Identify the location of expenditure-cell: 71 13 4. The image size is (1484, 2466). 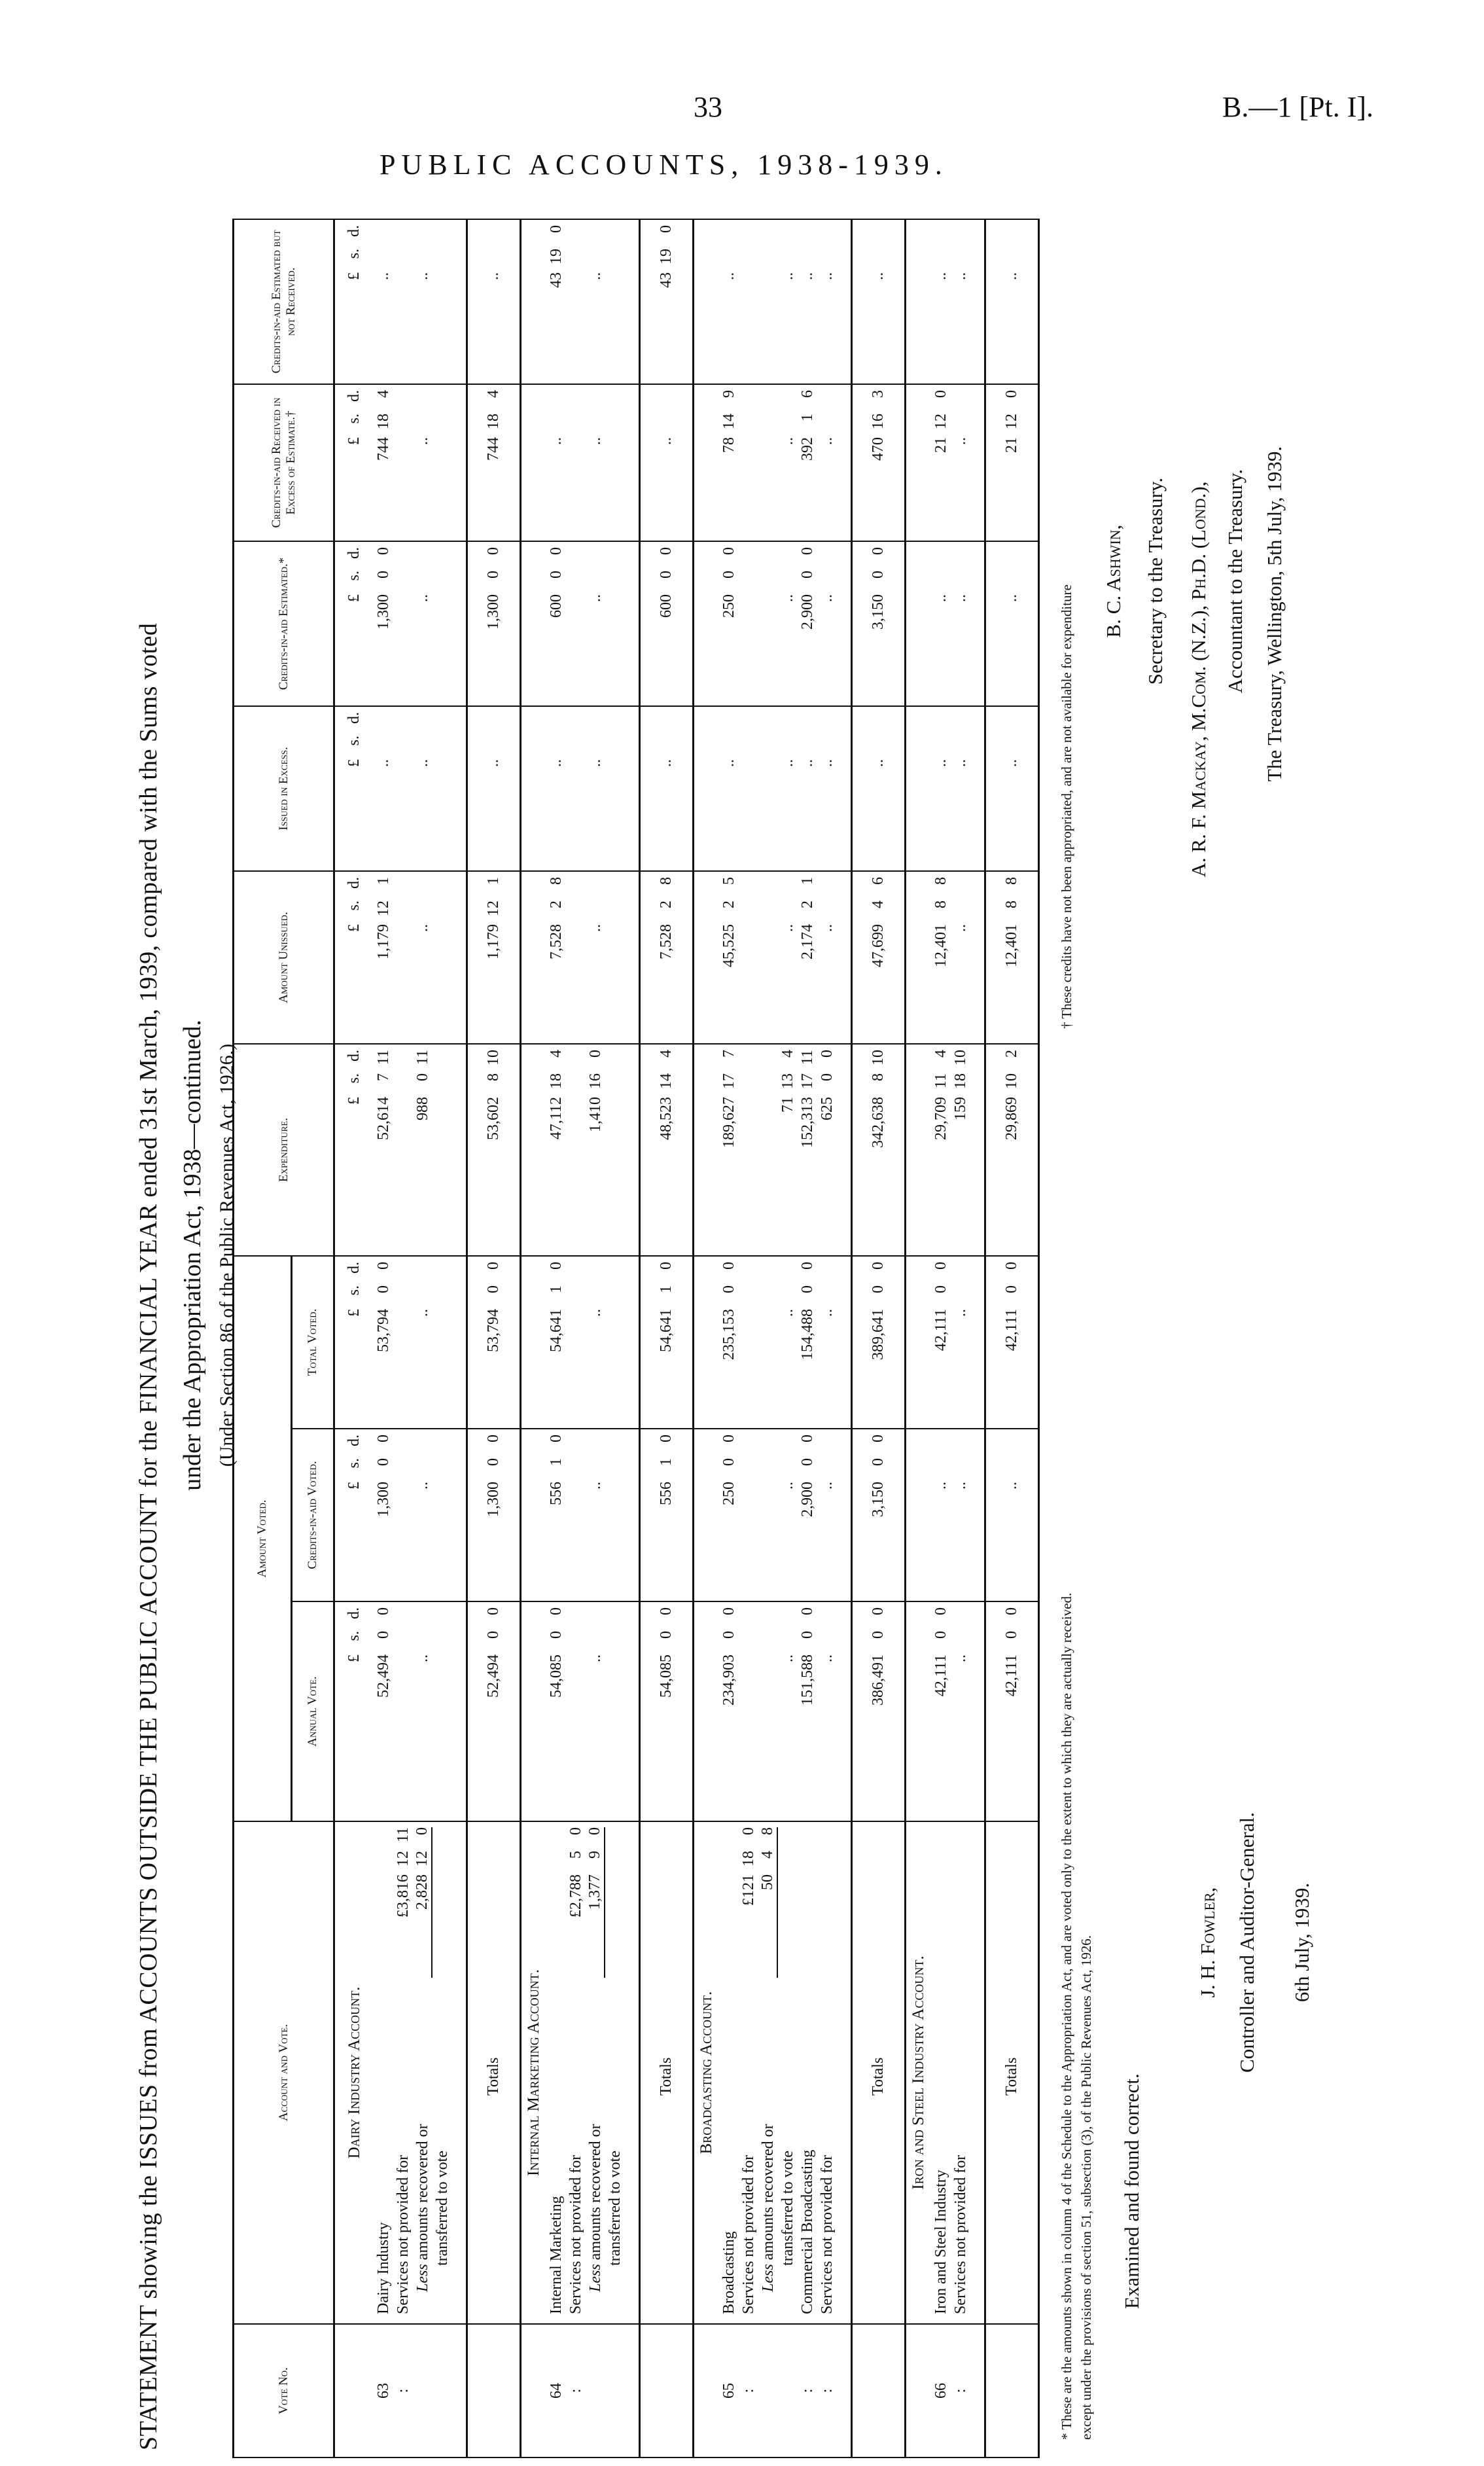
(788, 1149).